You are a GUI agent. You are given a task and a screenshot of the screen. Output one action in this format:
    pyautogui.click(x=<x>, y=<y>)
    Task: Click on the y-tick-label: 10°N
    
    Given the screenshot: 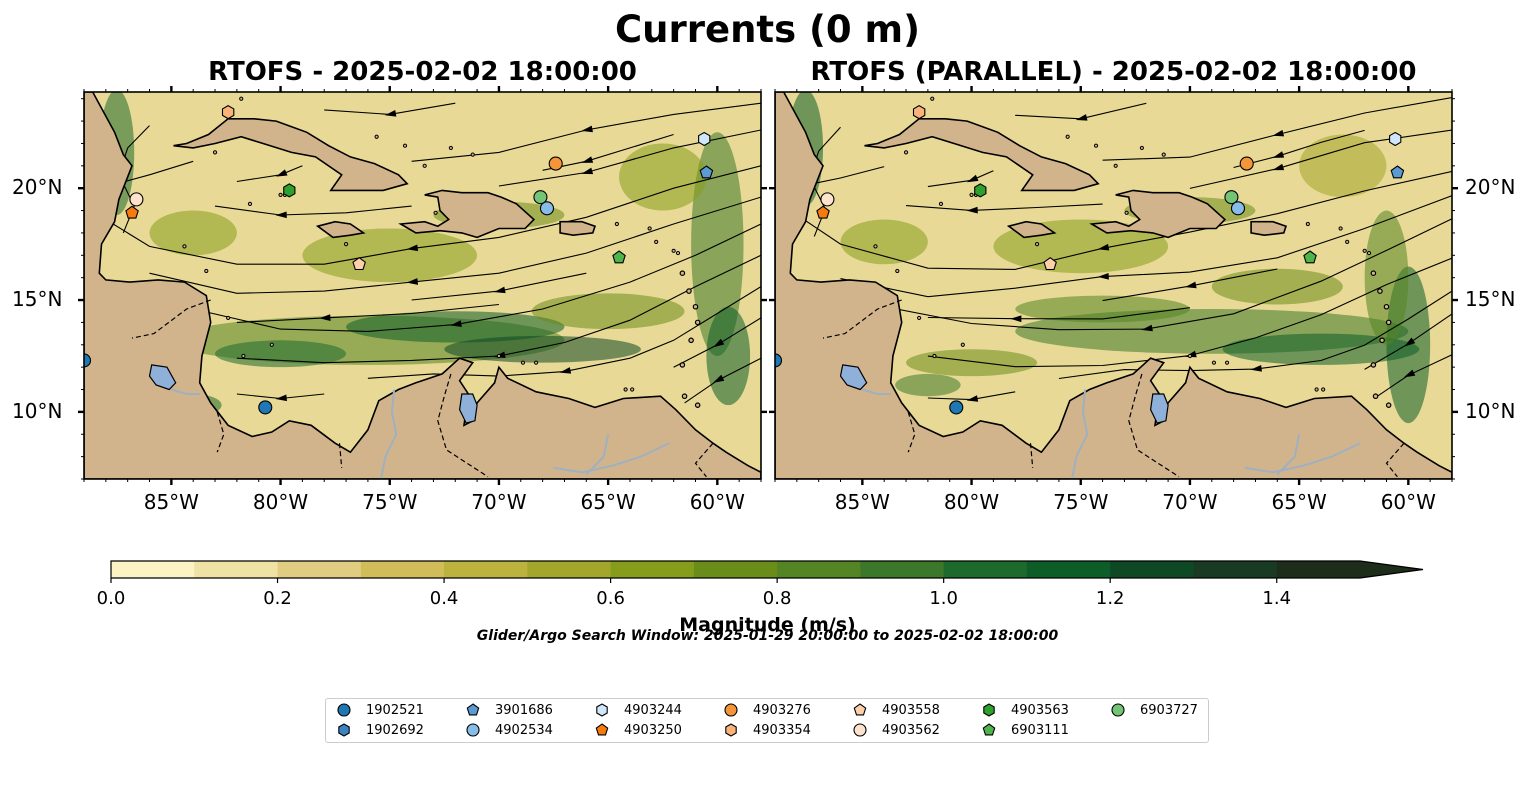 What is the action you would take?
    pyautogui.click(x=1490, y=410)
    